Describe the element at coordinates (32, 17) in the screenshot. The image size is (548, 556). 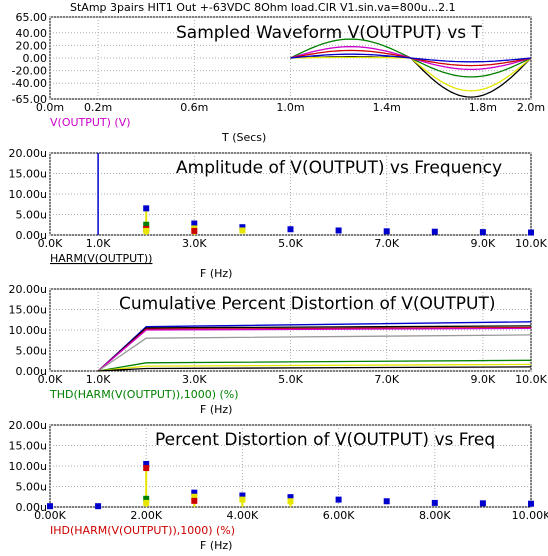
I see `y-tick-label: 65.00` at that location.